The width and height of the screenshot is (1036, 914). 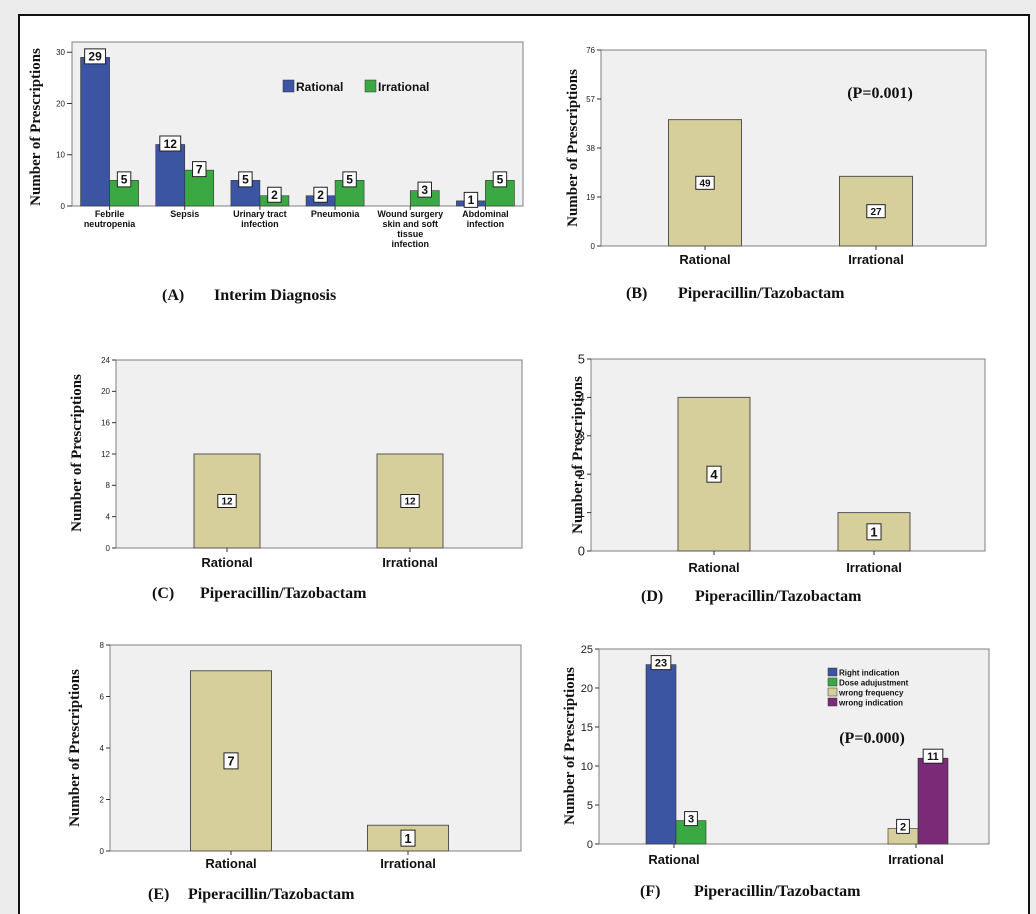 What do you see at coordinates (903, 826) in the screenshot?
I see `data-label-box-f: 2` at bounding box center [903, 826].